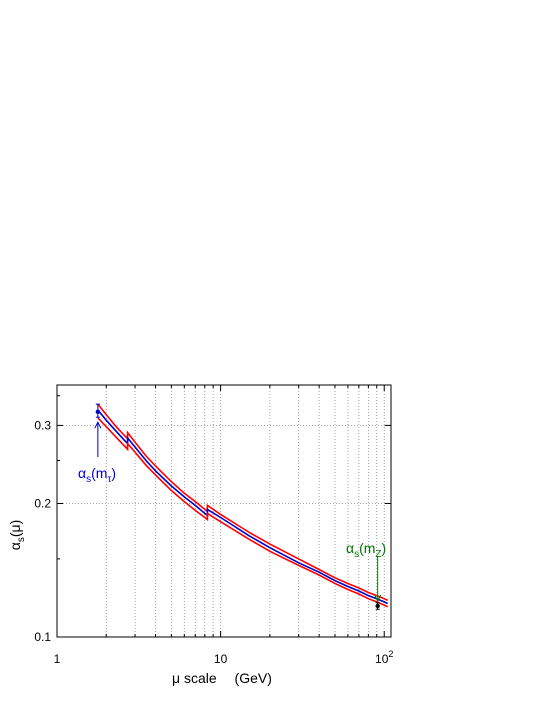 The height and width of the screenshot is (705, 545). What do you see at coordinates (42, 637) in the screenshot?
I see `y-tick-label: 0.1` at bounding box center [42, 637].